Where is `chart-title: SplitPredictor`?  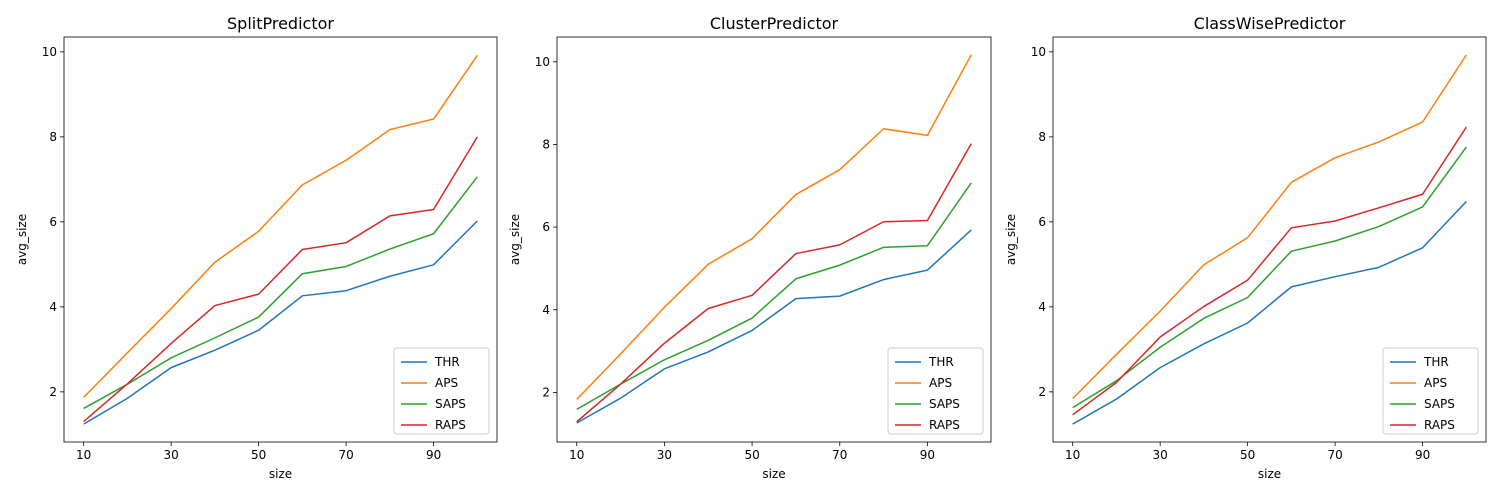 chart-title: SplitPredictor is located at coordinates (280, 23).